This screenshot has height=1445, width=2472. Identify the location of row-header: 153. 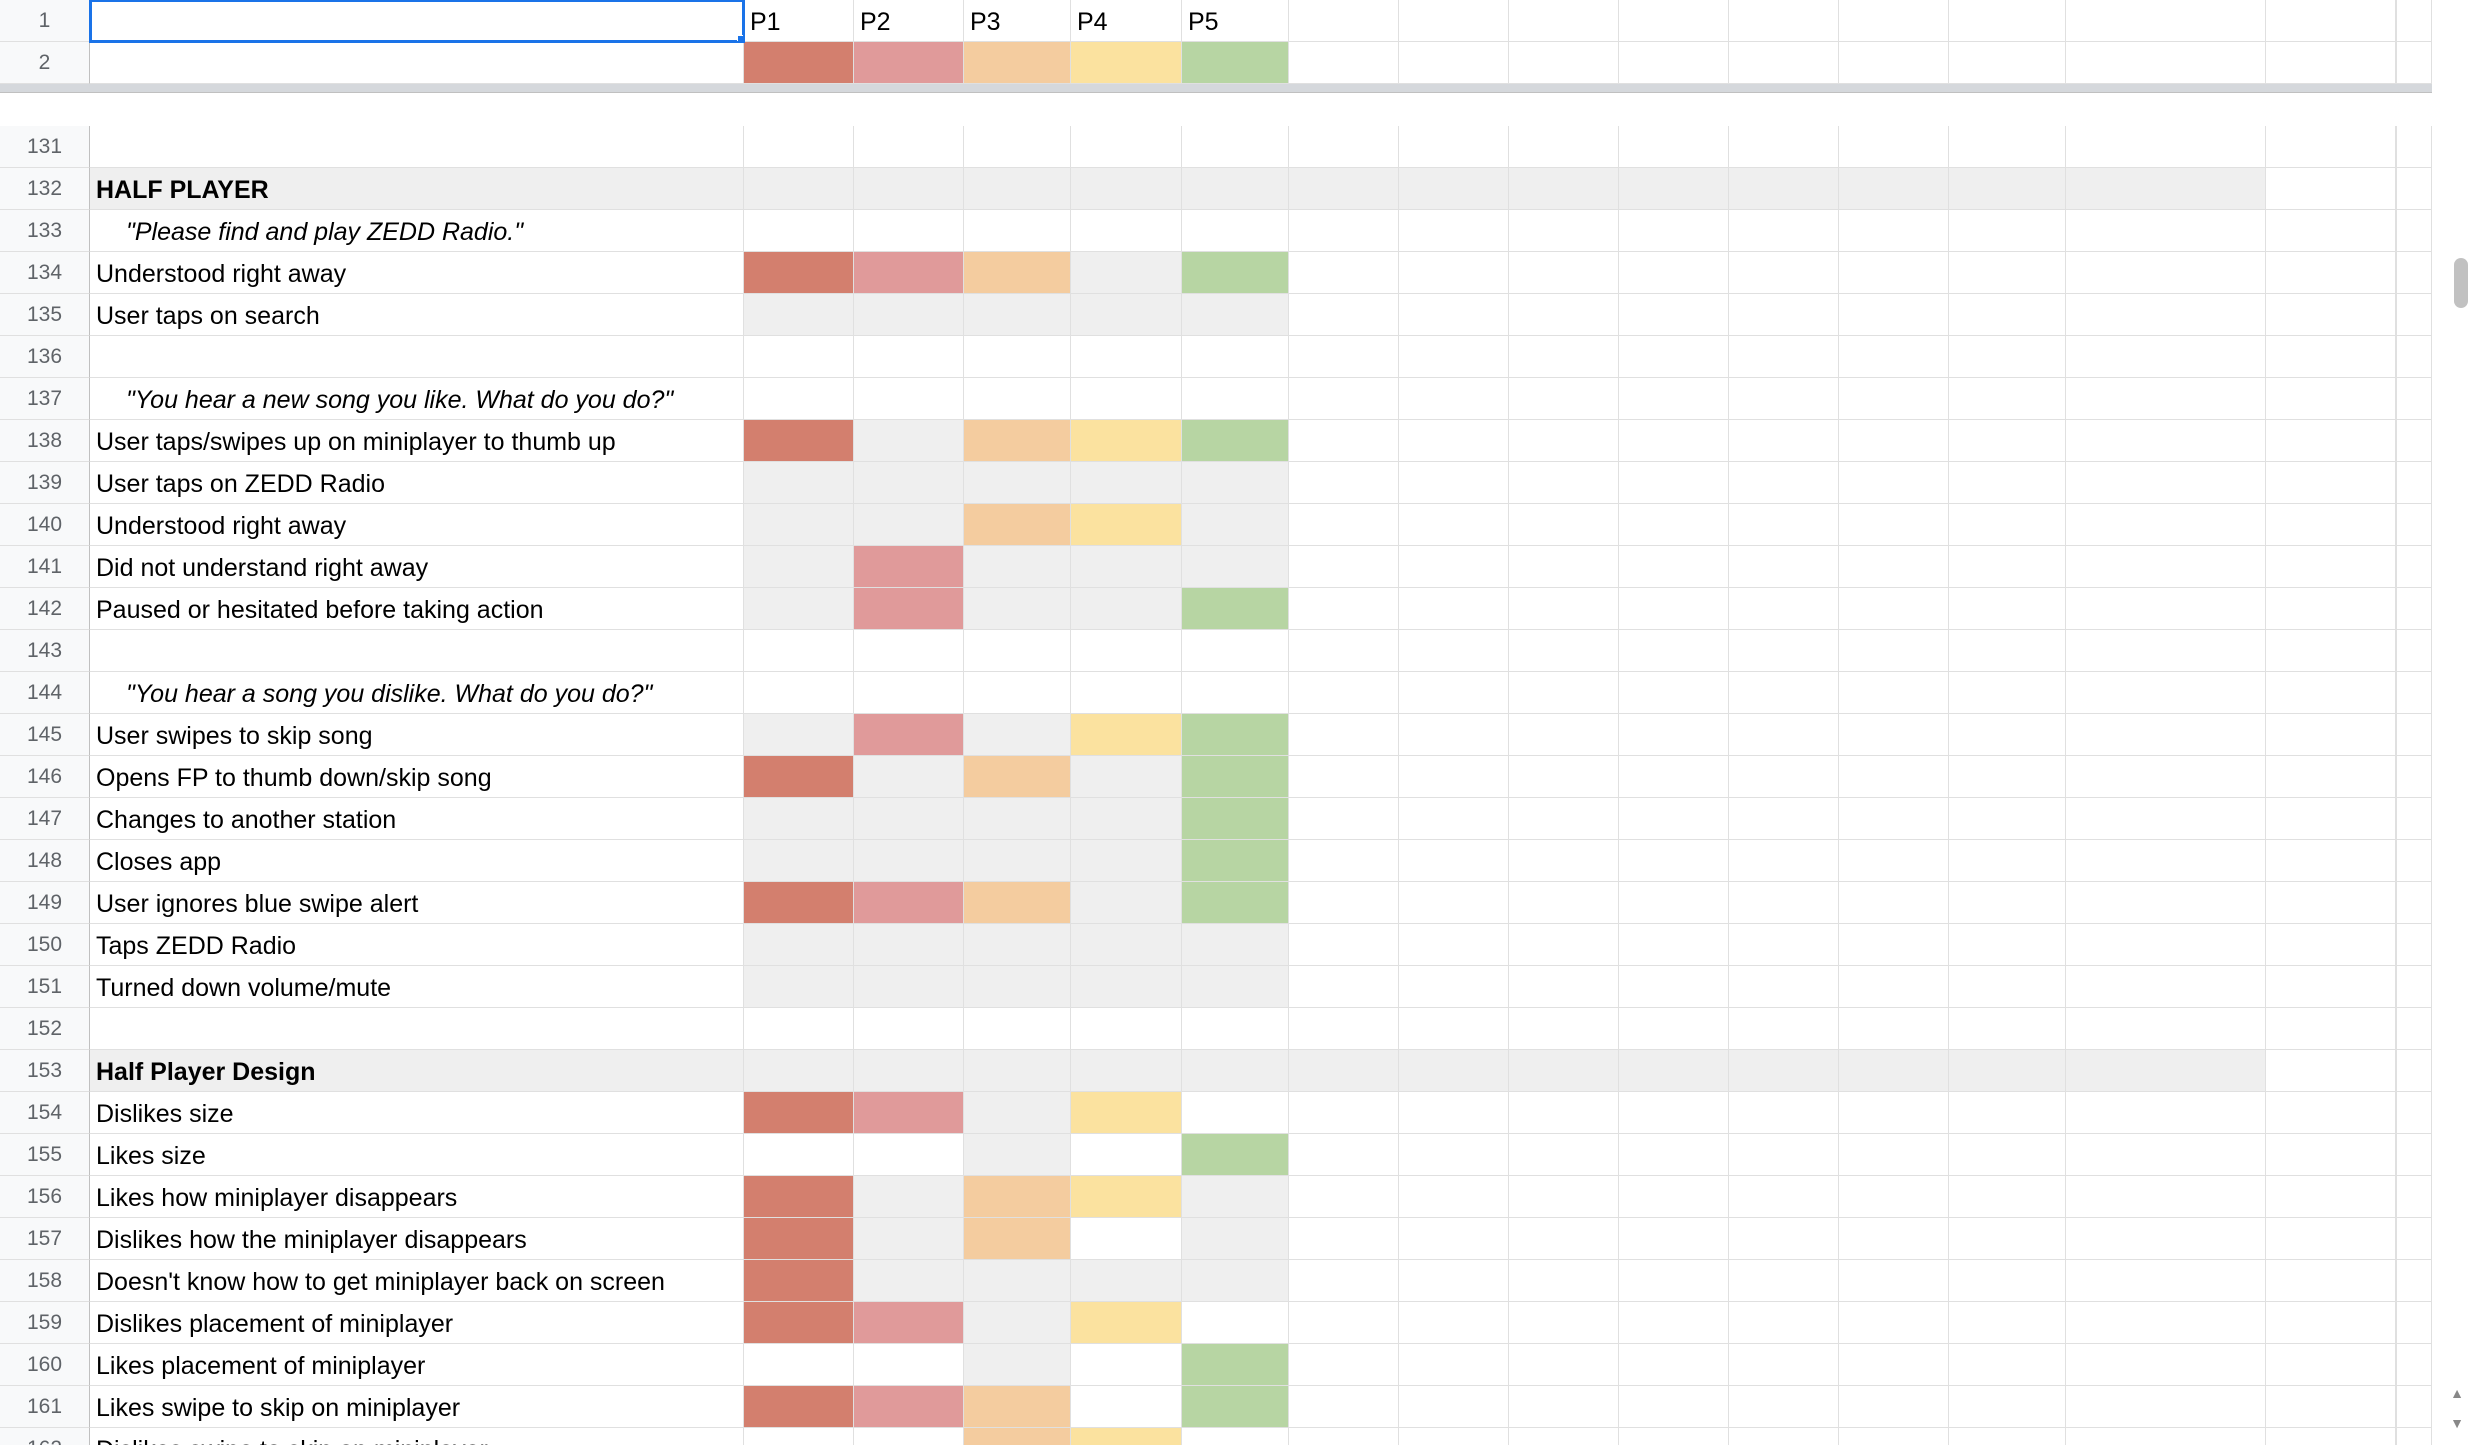
(45, 1071).